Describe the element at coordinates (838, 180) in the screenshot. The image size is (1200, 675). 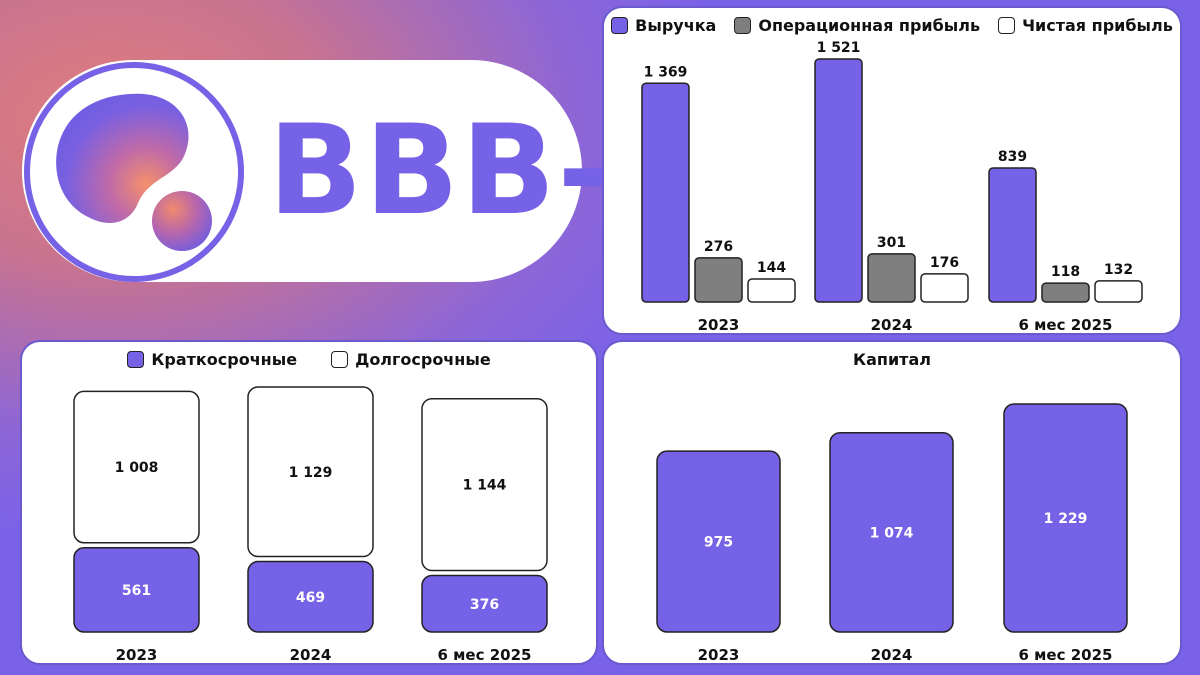
I see `bar-revenue-2024` at that location.